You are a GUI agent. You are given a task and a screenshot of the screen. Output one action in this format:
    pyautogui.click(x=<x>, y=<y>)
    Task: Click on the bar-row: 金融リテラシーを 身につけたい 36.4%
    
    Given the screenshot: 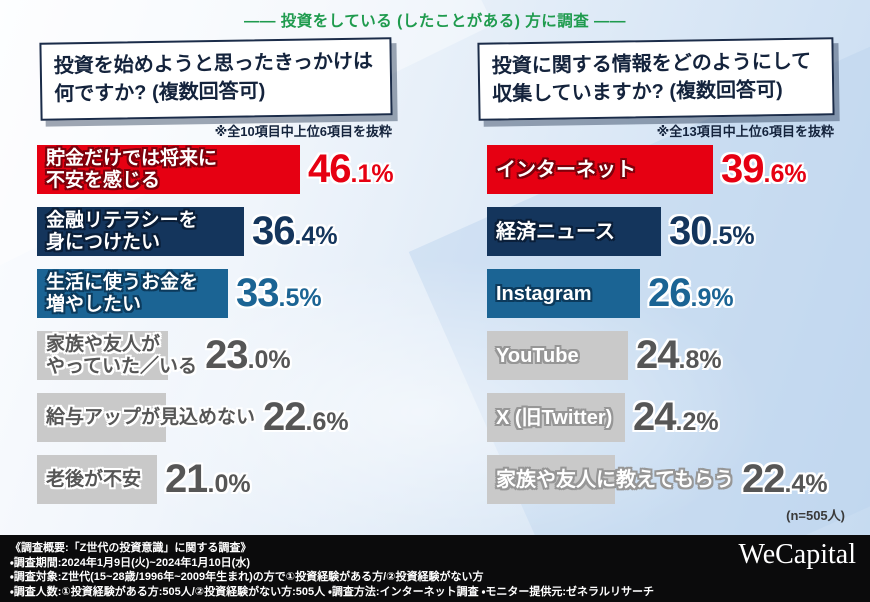 What is the action you would take?
    pyautogui.click(x=215, y=231)
    